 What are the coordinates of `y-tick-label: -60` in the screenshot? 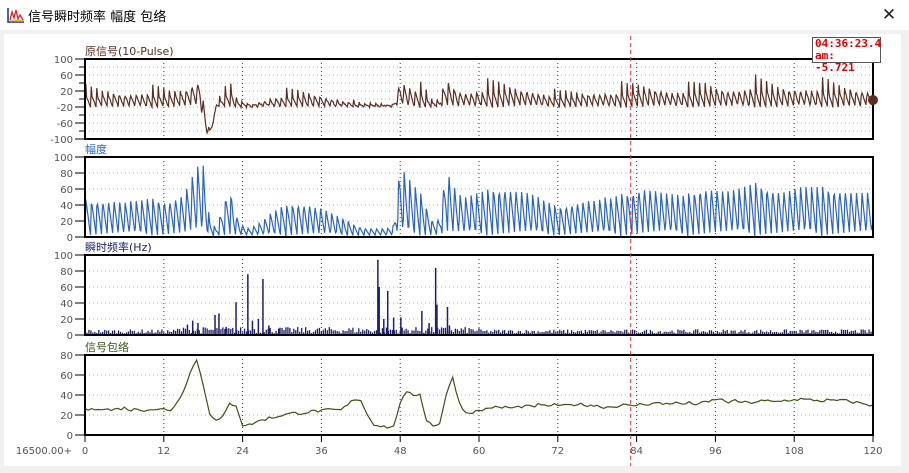 It's located at (65, 124).